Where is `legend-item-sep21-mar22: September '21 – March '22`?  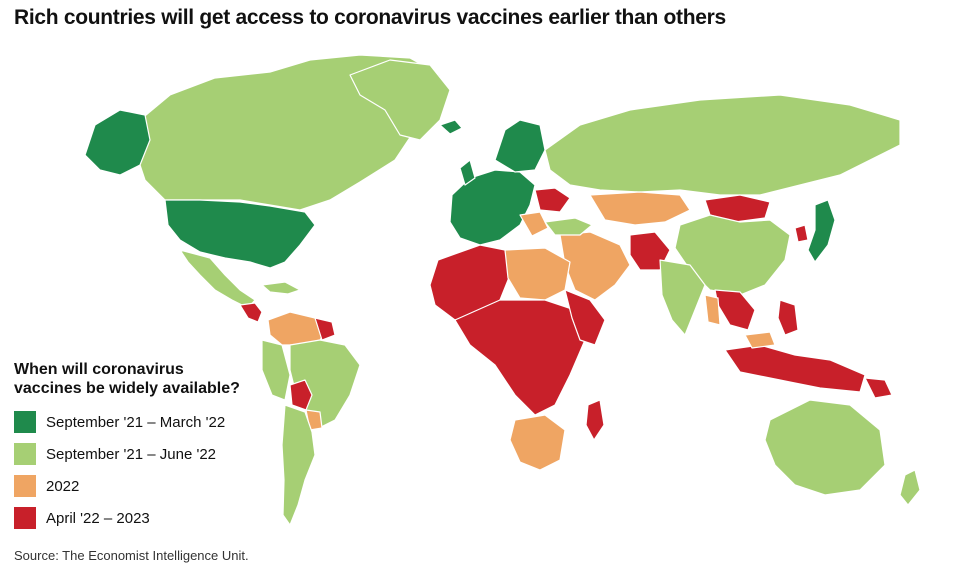 legend-item-sep21-mar22: September '21 – March '22 is located at coordinates (139, 422).